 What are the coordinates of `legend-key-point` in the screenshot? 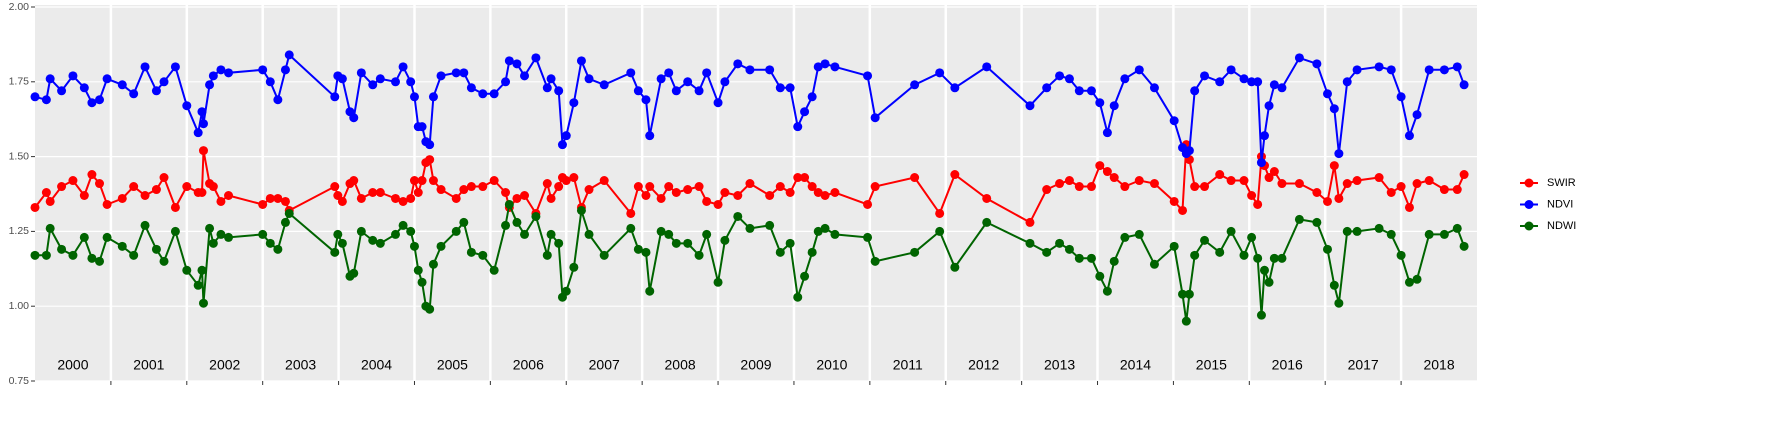 It's located at (1529, 183).